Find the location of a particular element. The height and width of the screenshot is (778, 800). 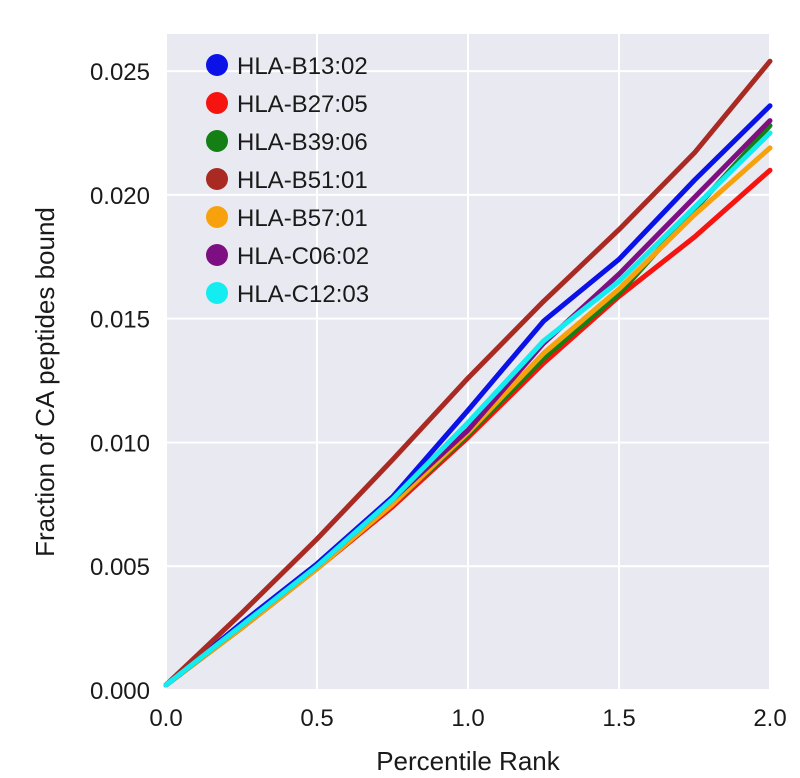

legend-label: HLA-C12:03 is located at coordinates (303, 294).